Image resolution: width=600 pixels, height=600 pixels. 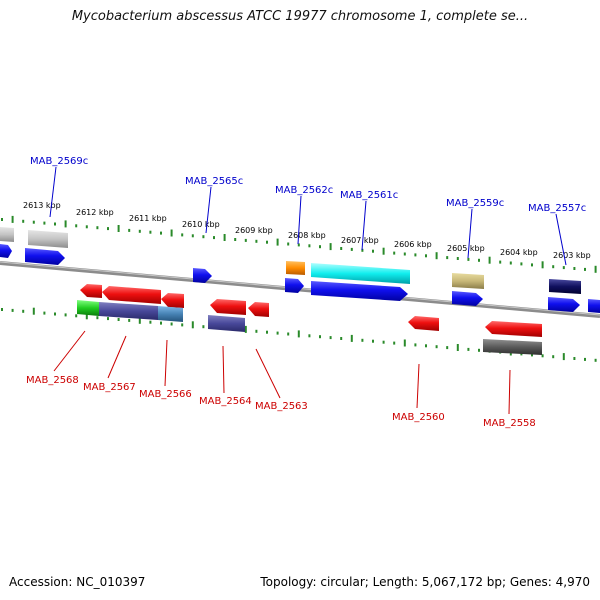 What do you see at coordinates (509, 423) in the screenshot?
I see `gene-label-reverse: MAB_2558` at bounding box center [509, 423].